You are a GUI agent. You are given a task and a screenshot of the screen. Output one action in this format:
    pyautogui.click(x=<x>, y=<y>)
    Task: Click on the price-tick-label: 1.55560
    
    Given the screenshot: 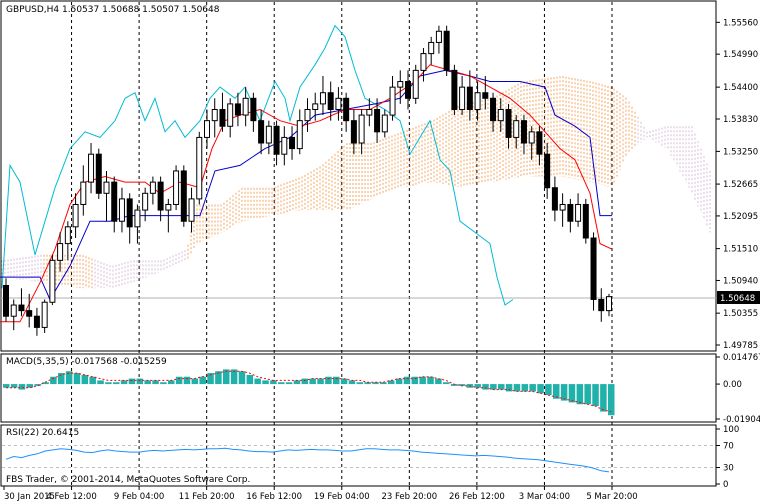 What is the action you would take?
    pyautogui.click(x=740, y=23)
    